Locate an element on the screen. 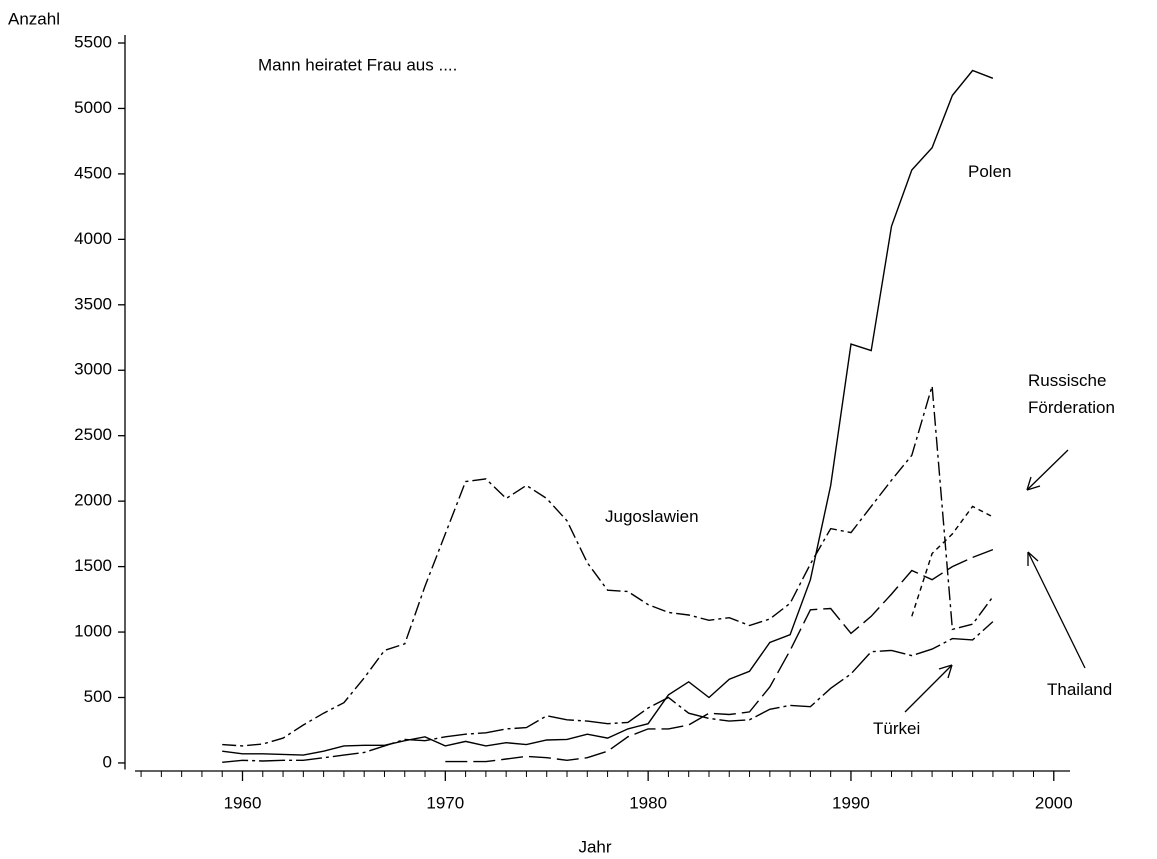 The height and width of the screenshot is (859, 1157). x-tick-label: 1970 is located at coordinates (445, 802).